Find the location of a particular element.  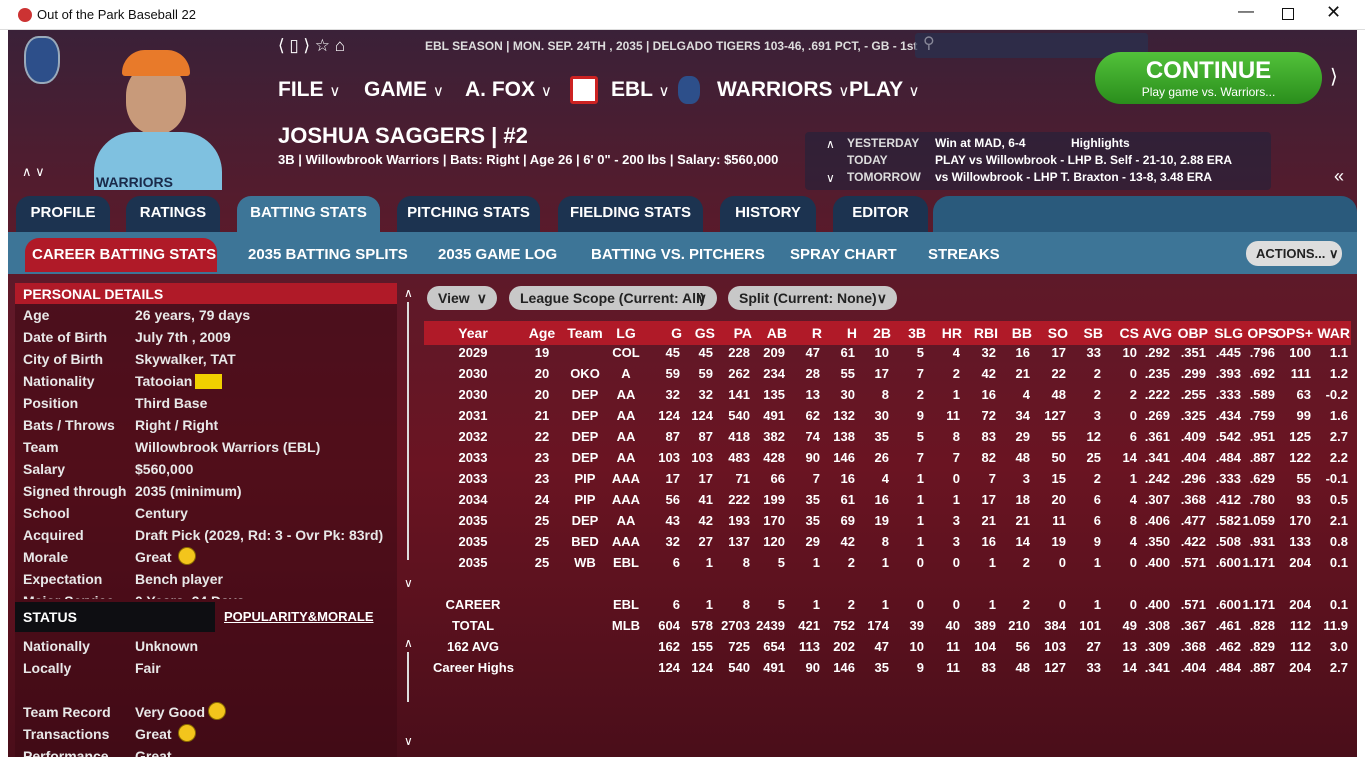

table-cell: 71 is located at coordinates (742, 478).